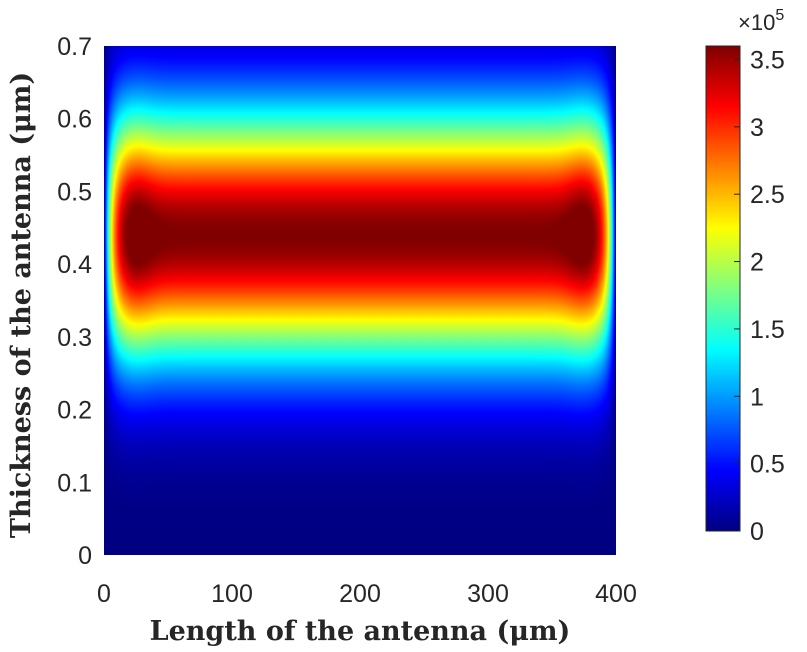 This screenshot has width=807, height=652. What do you see at coordinates (757, 397) in the screenshot?
I see `colorbar-tick-label: 1` at bounding box center [757, 397].